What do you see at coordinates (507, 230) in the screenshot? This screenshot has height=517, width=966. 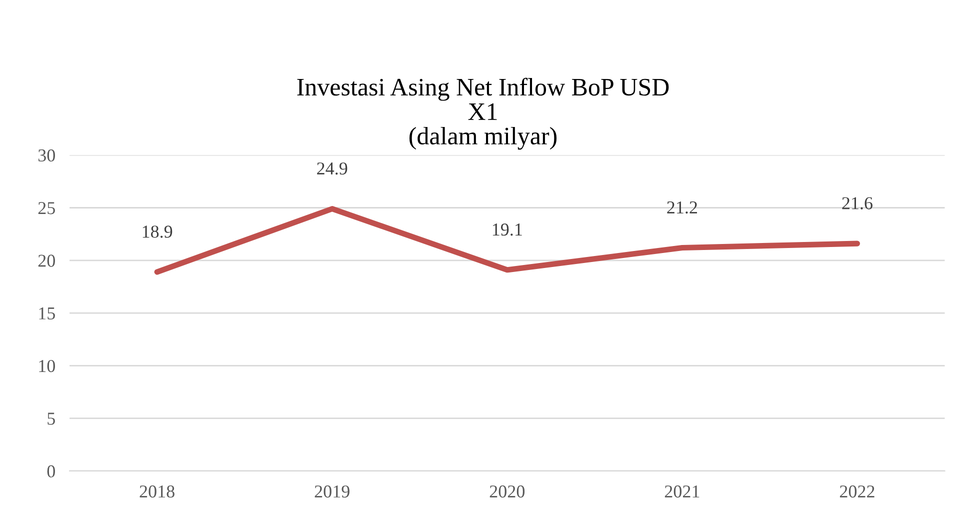 I see `data-label: 19.1` at bounding box center [507, 230].